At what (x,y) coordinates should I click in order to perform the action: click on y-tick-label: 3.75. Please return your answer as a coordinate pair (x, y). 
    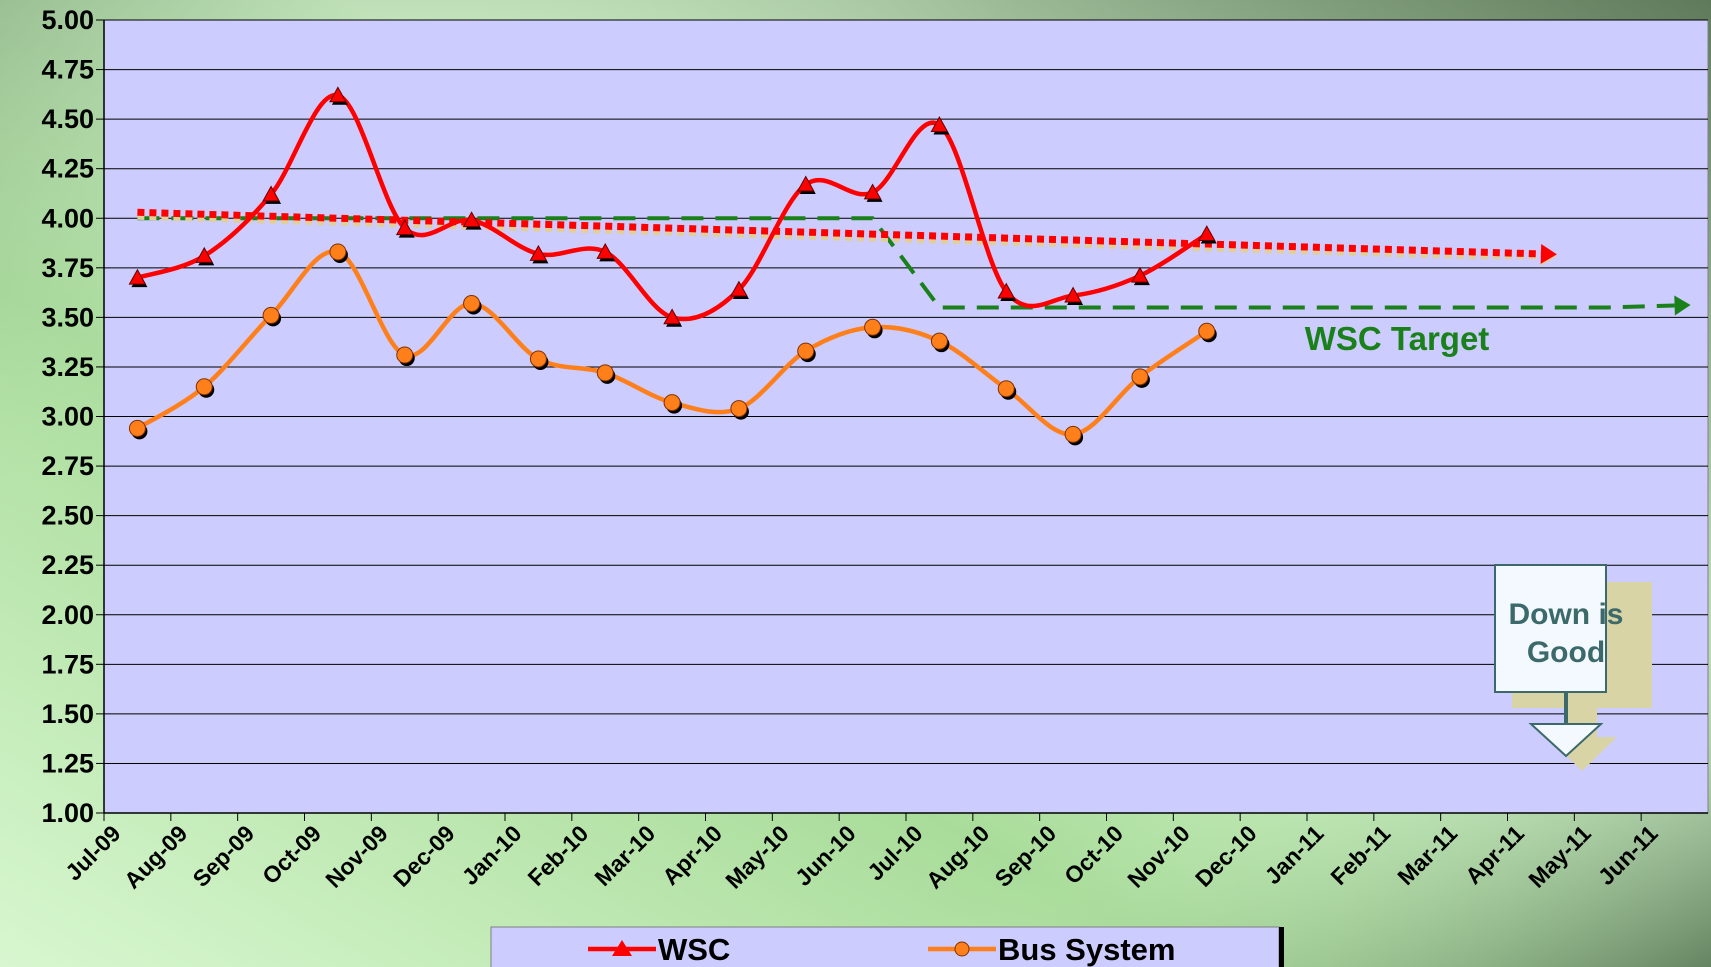
    Looking at the image, I should click on (67, 268).